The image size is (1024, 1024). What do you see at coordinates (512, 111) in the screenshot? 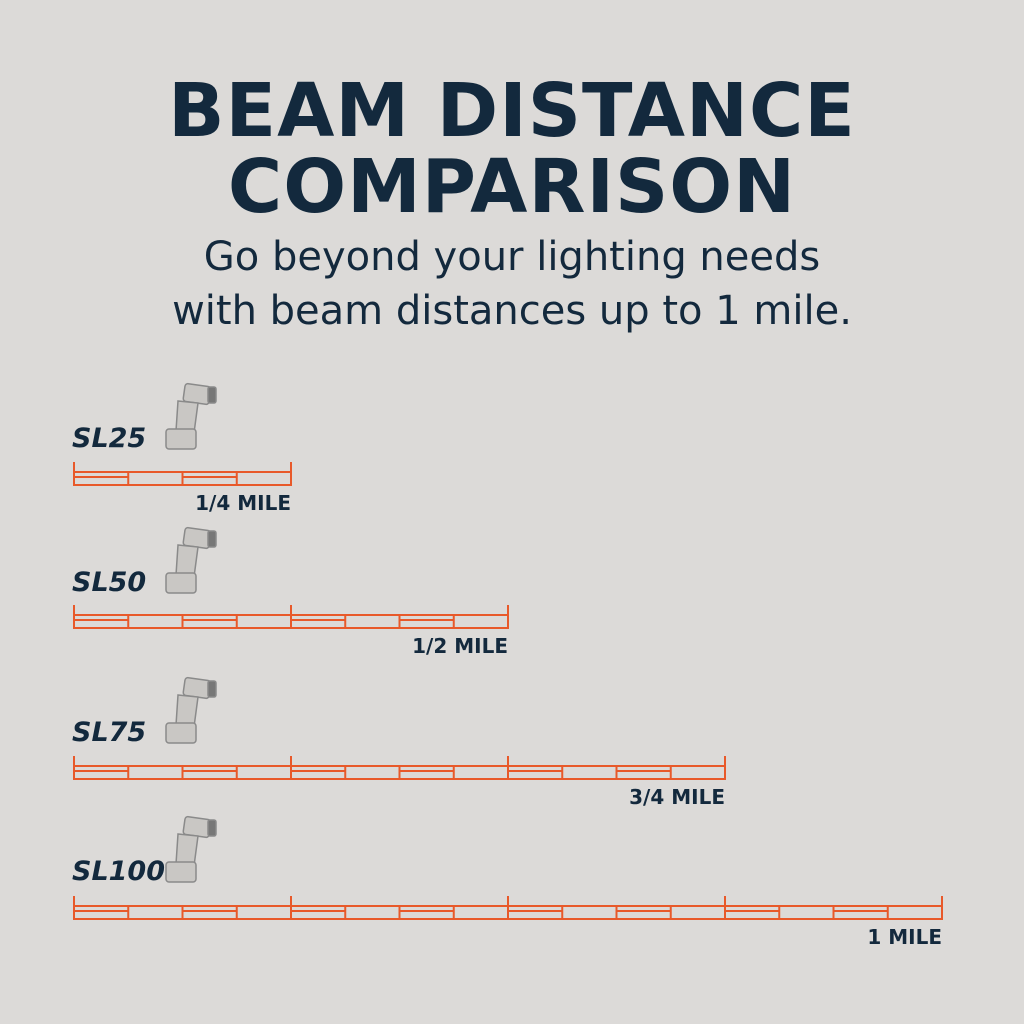
I see `chart-title: BEAM DISTANCE` at bounding box center [512, 111].